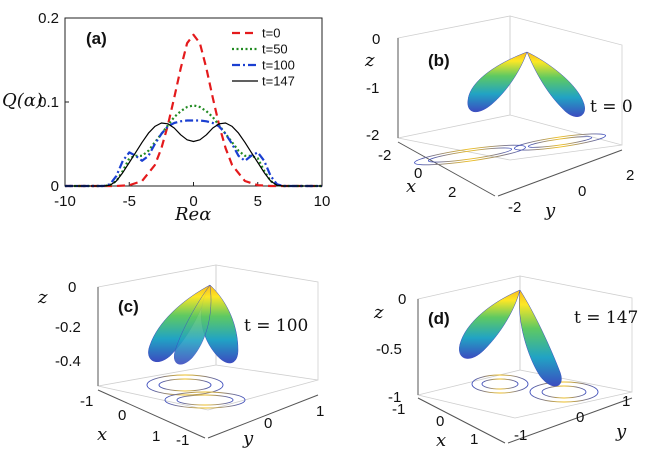  I want to click on panel-a-ylabel: Q(α), so click(22, 100).